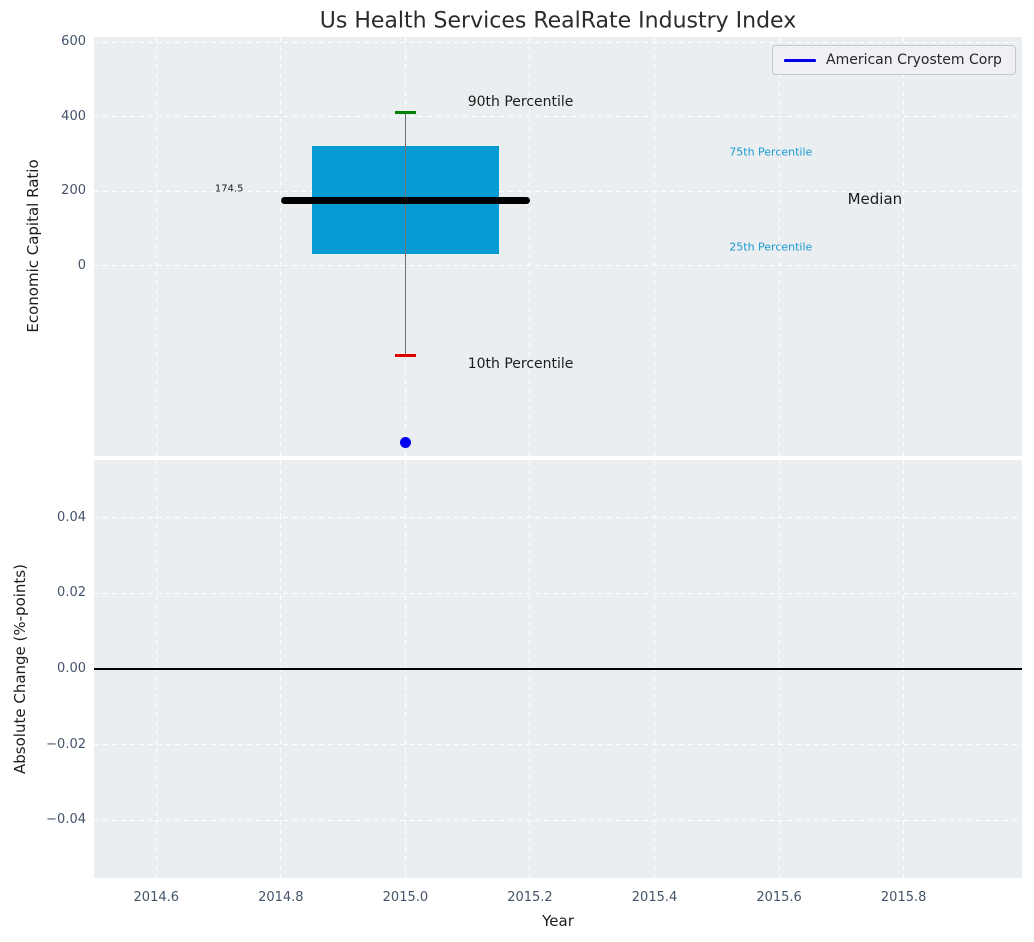 This screenshot has width=1034, height=942. Describe the element at coordinates (405, 113) in the screenshot. I see `cap-90th-percentile` at that location.